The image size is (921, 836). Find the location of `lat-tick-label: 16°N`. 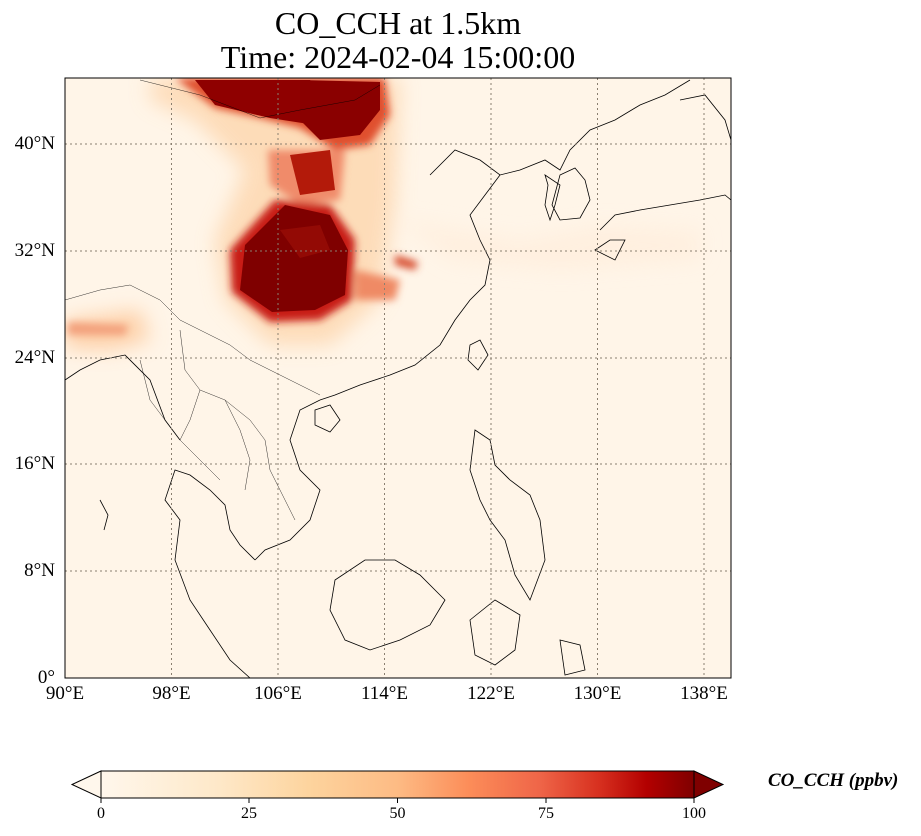

lat-tick-label: 16°N is located at coordinates (34, 463).